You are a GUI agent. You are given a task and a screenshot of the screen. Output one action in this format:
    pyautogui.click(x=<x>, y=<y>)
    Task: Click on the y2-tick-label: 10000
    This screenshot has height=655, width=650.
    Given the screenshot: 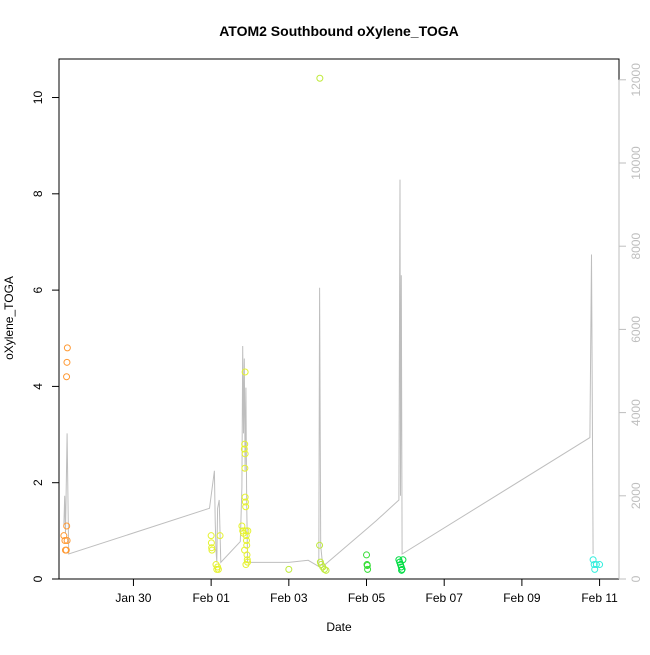 What is the action you would take?
    pyautogui.click(x=636, y=163)
    